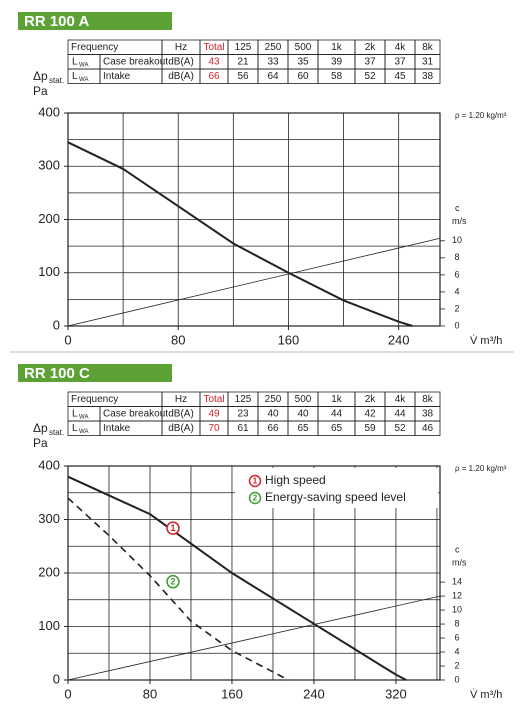 The height and width of the screenshot is (710, 524). What do you see at coordinates (273, 413) in the screenshot?
I see `table-text: 40` at bounding box center [273, 413].